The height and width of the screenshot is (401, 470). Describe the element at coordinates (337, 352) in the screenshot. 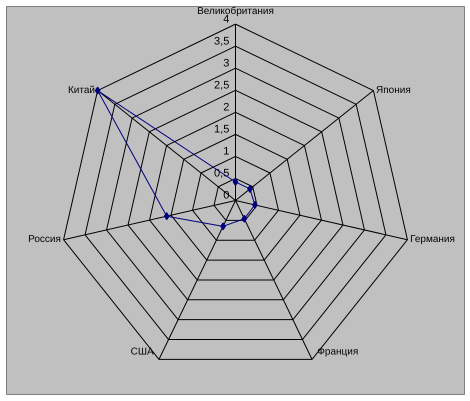

I see `spoke-label: Франция` at that location.